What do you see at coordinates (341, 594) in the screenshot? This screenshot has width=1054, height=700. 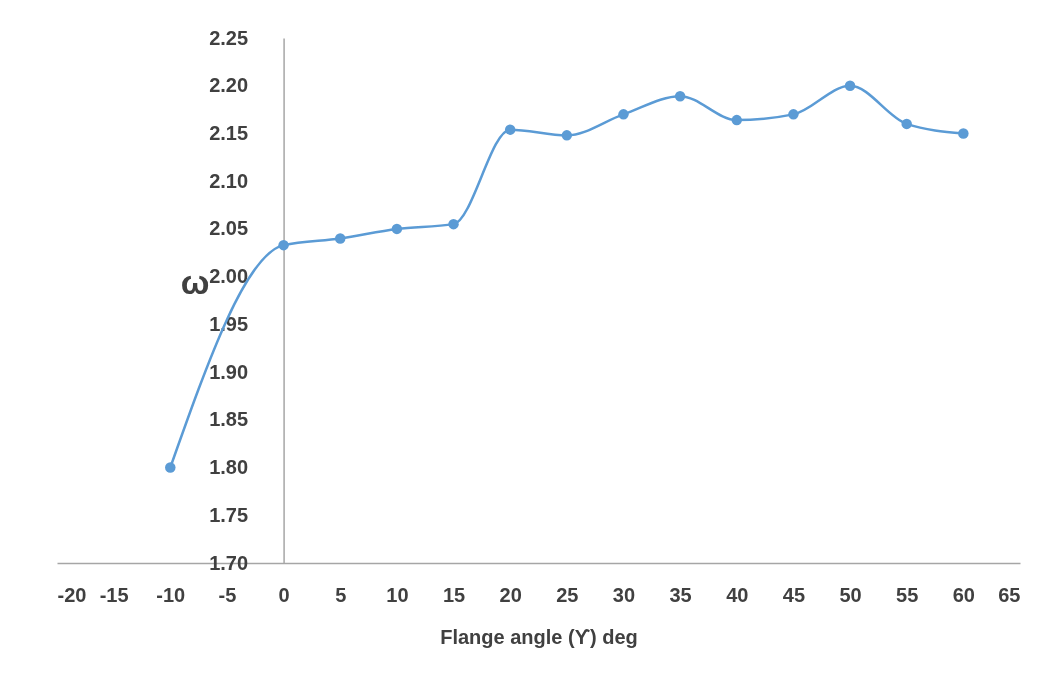 I see `x-tick-label: 5` at bounding box center [341, 594].